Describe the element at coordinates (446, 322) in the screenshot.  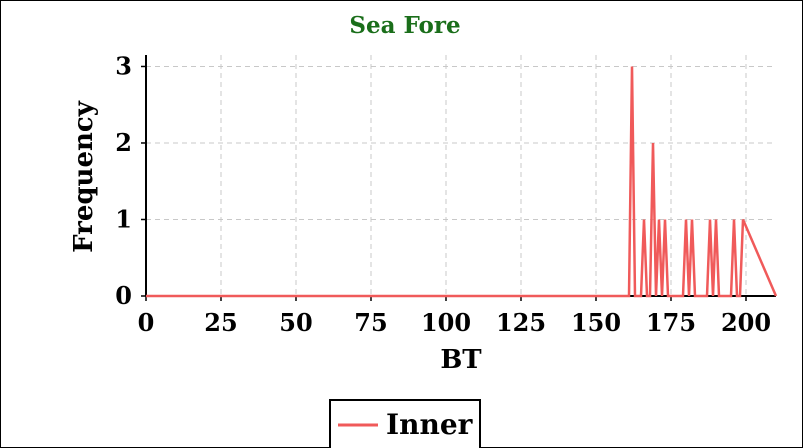
I see `x-tick-label: 100` at that location.